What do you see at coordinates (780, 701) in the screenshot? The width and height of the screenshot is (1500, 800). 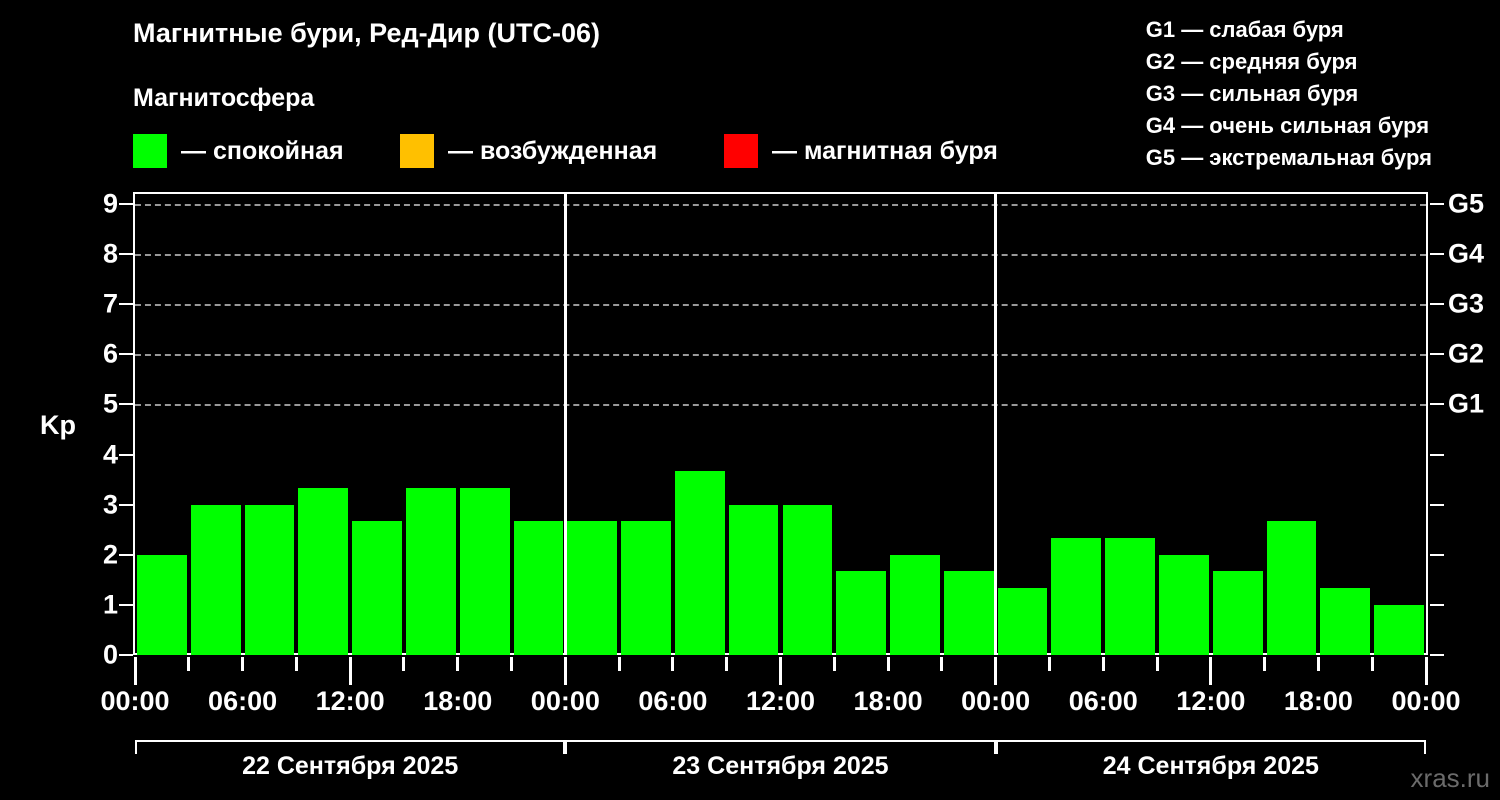 I see `x-tick-label-6: 12:00` at bounding box center [780, 701].